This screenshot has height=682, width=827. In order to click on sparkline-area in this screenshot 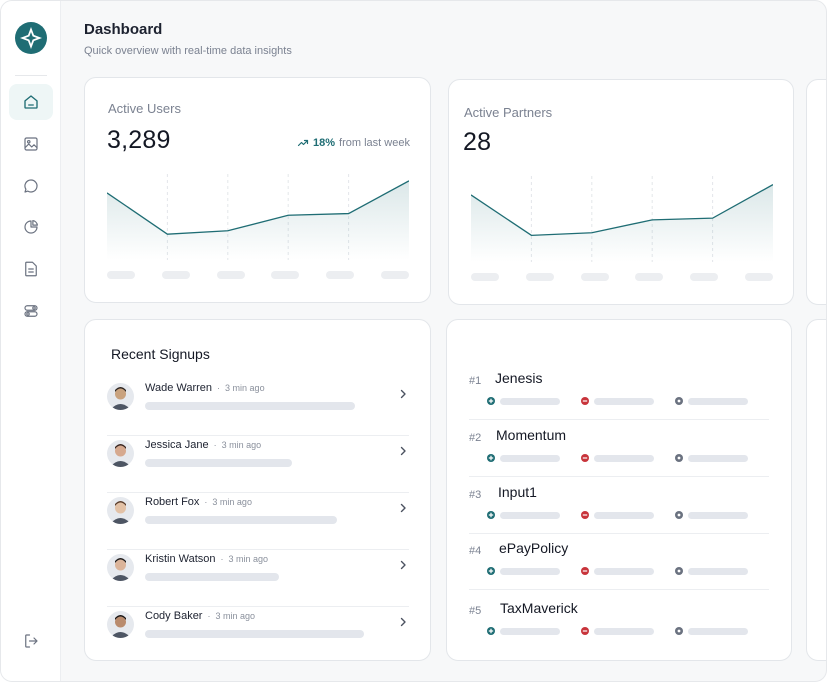, I will do `click(258, 220)`.